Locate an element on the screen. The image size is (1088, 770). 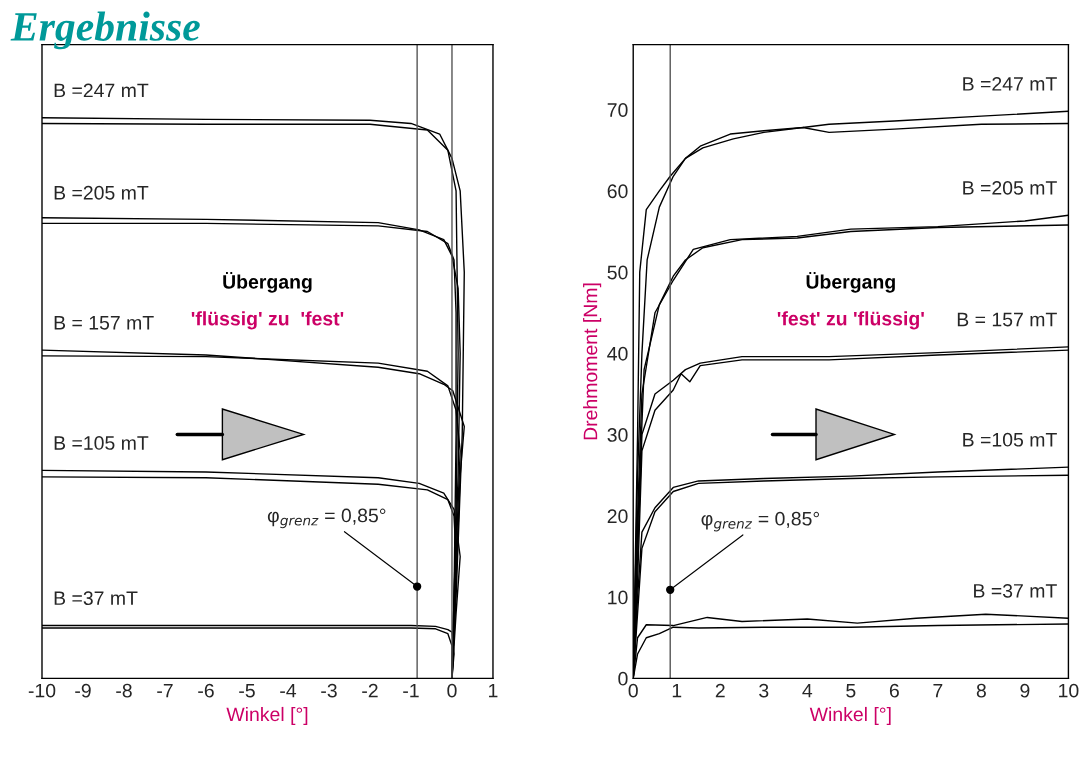
x-tick-label: -4 is located at coordinates (288, 690).